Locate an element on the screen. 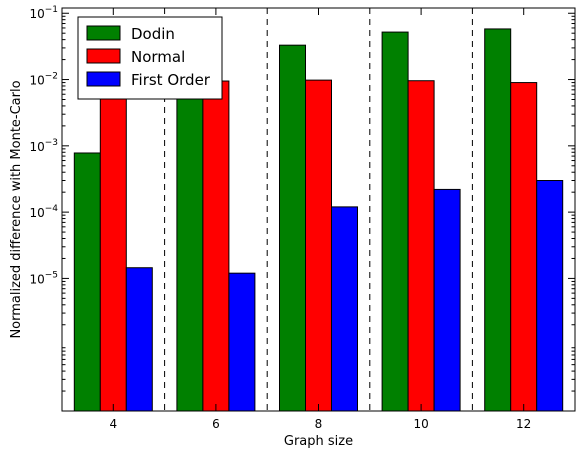 The image size is (577, 455). y-tick-label: 10⁻⁵ is located at coordinates (43, 278).